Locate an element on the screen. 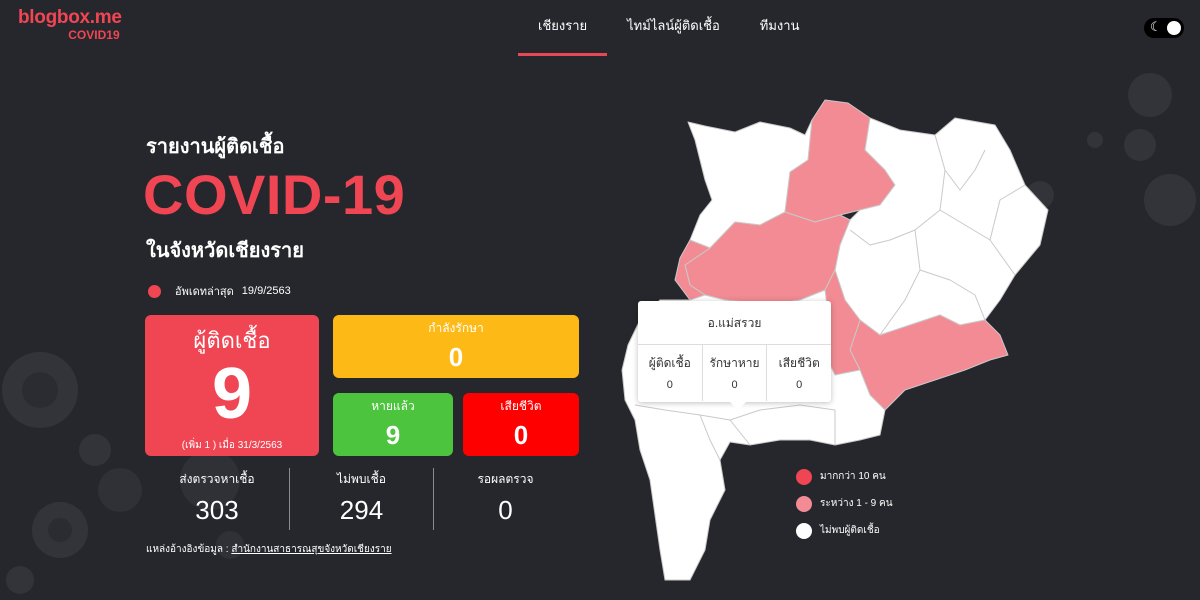  tooltip-columns: ผู้ติดเชื้อ 0 รักษาหาย 0 เสียชีวิต 0 is located at coordinates (734, 373).